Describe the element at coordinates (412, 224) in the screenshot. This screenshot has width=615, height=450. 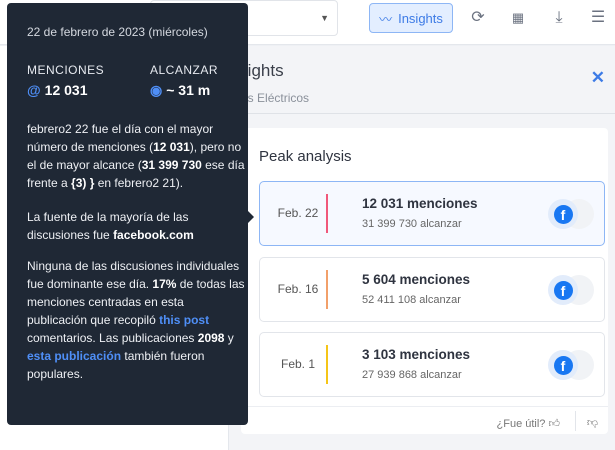
I see `peak-reach: 31 399 730 alcanzar` at that location.